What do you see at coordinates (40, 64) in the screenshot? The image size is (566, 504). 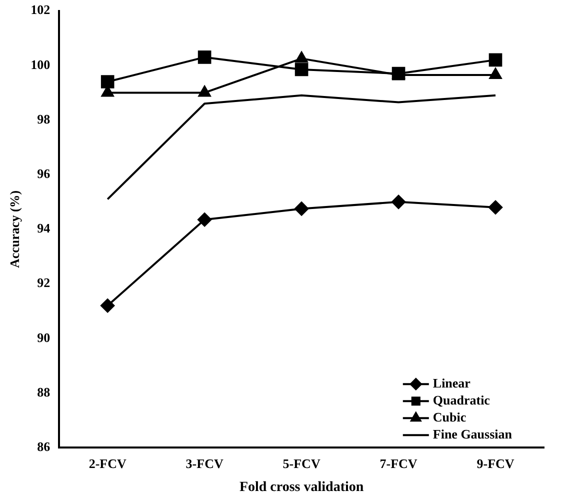 I see `y-tick-label: 100` at bounding box center [40, 64].